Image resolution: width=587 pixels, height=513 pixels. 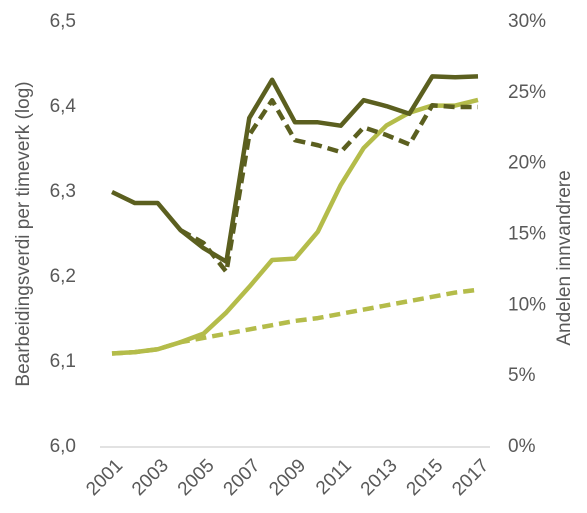 I want to click on y2-axis-label: Andelen innvandrere, so click(x=564, y=257).